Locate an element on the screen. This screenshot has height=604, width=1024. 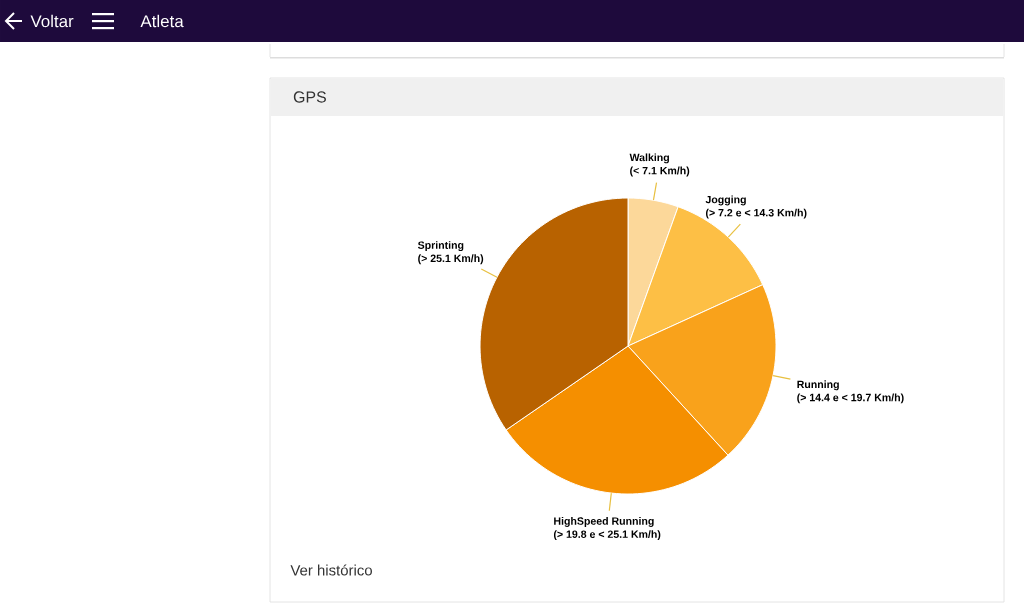
text: Voltar is located at coordinates (52, 21).